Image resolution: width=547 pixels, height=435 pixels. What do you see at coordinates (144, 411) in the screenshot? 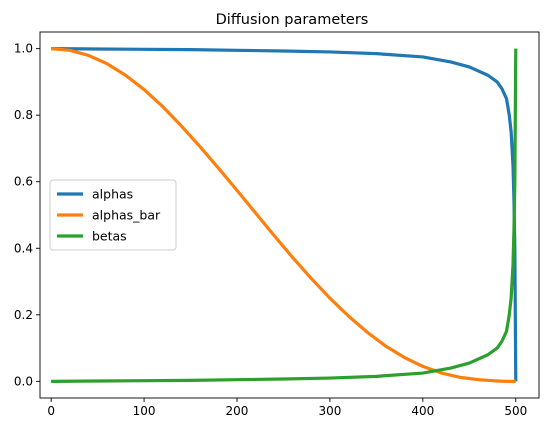
I see `x-tick-label: 100` at bounding box center [144, 411].